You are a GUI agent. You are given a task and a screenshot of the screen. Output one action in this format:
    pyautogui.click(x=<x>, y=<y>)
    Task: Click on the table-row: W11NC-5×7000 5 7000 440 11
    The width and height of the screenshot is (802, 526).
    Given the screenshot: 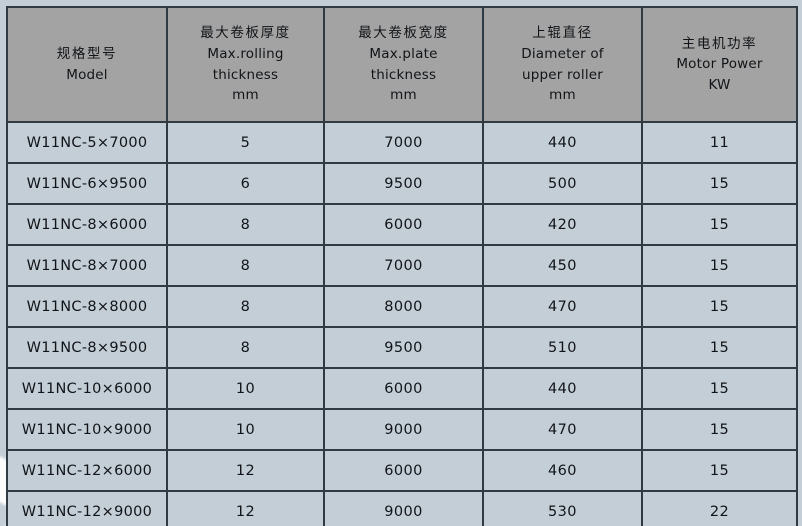 What is the action you would take?
    pyautogui.click(x=402, y=142)
    